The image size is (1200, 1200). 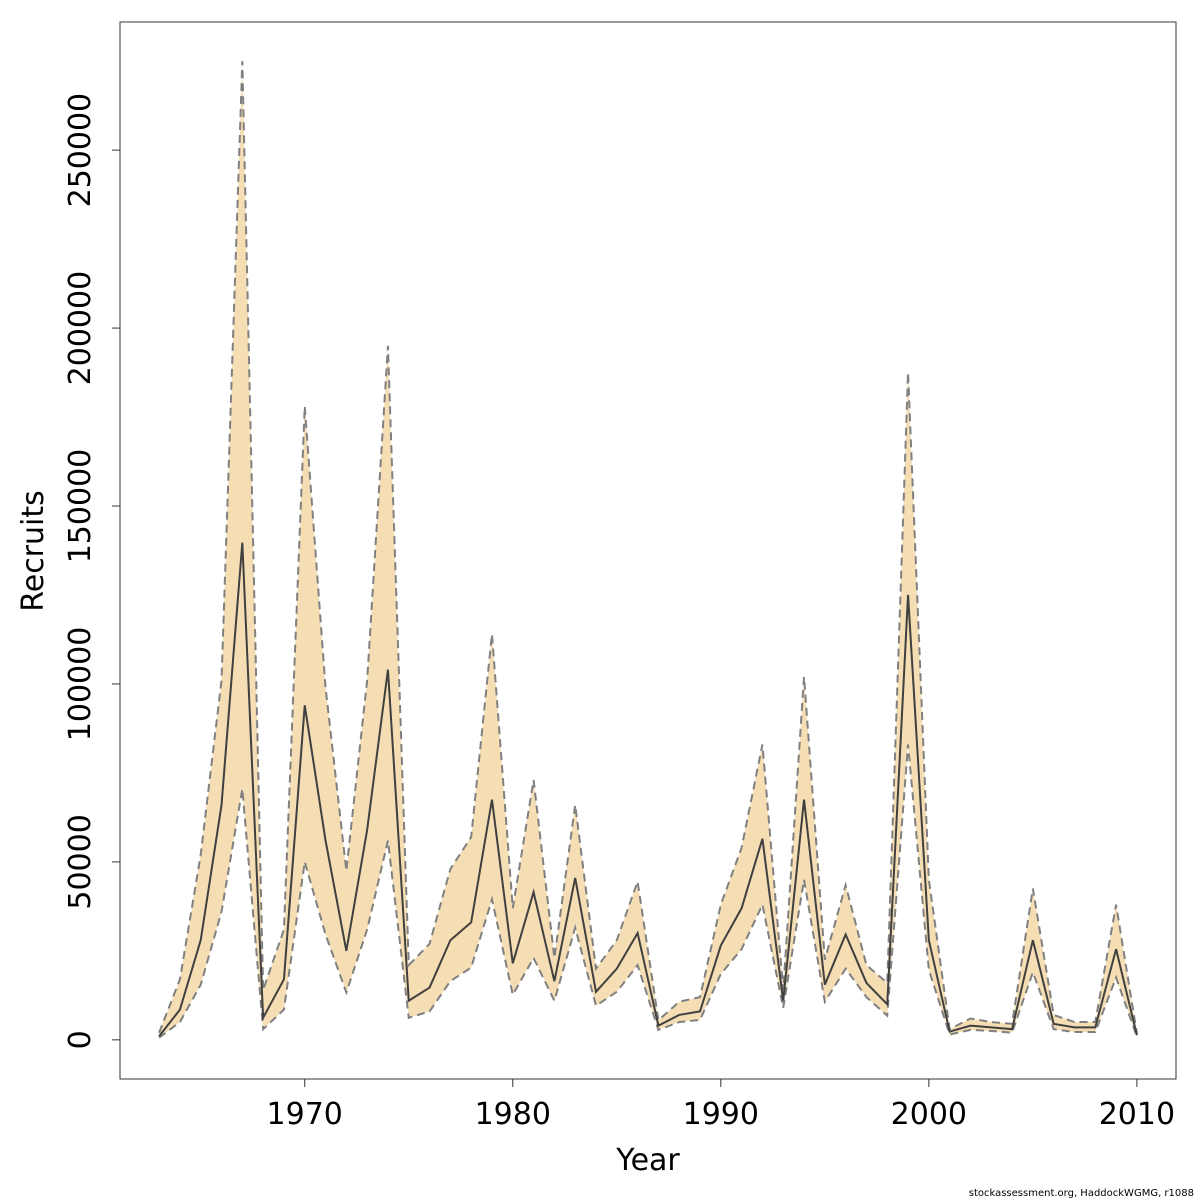 What do you see at coordinates (1081, 1193) in the screenshot?
I see `footnote: stockassessment.org, HaddockWGMG, r1088` at bounding box center [1081, 1193].